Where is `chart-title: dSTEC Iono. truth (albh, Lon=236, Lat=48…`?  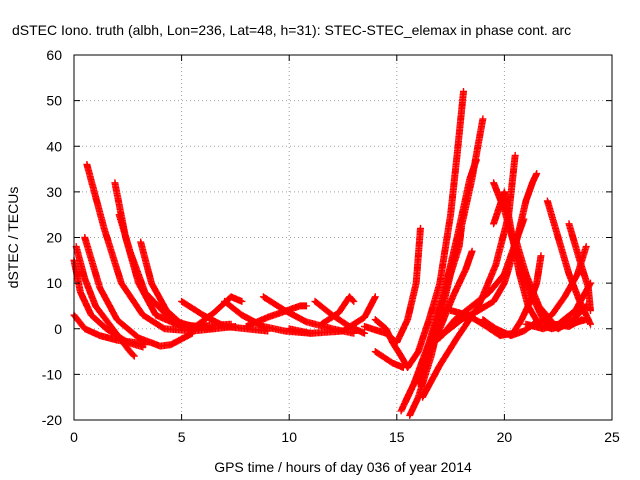 chart-title: dSTEC Iono. truth (albh, Lon=236, Lat=48… is located at coordinates (291, 30).